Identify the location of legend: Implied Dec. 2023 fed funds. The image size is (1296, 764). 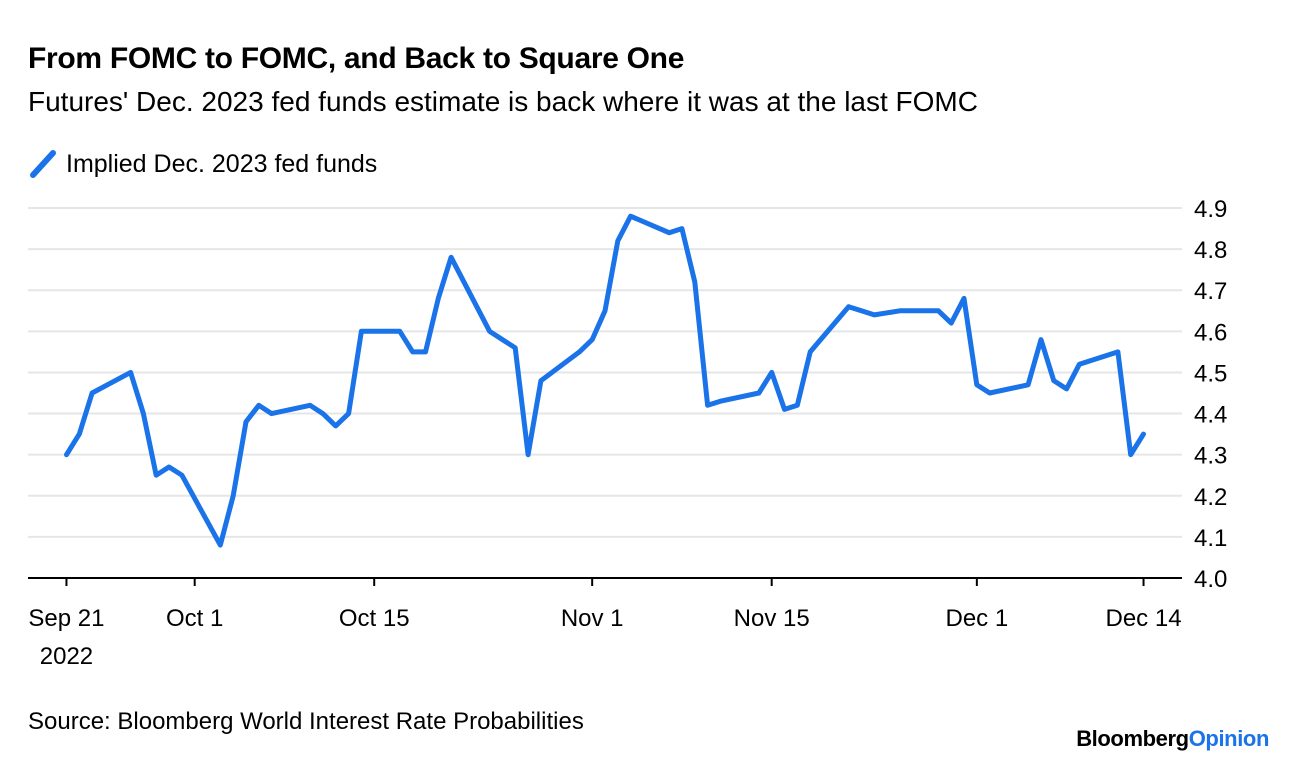
(202, 164).